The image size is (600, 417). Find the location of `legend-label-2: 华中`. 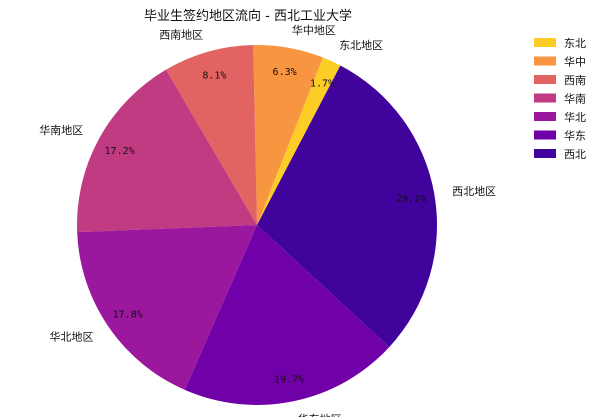

legend-label-2: 华中 is located at coordinates (575, 62).